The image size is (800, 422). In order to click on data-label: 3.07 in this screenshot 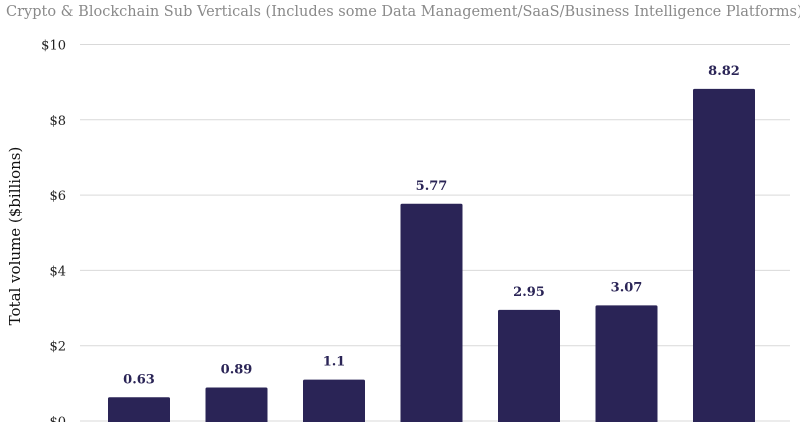, I will do `click(627, 287)`.